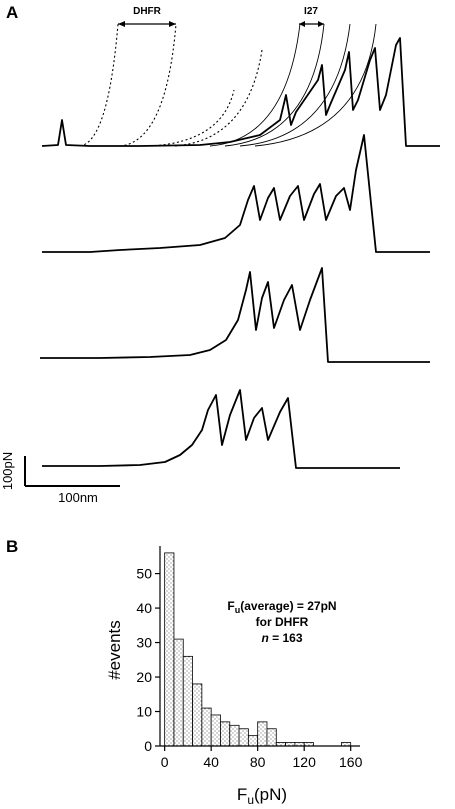 This screenshot has height=809, width=455. What do you see at coordinates (147, 11) in the screenshot?
I see `dhfr-label: DHFR` at bounding box center [147, 11].